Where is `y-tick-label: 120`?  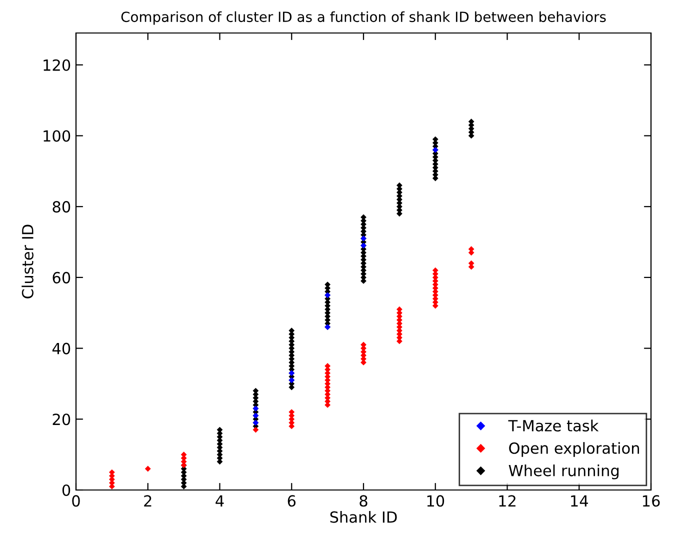
y-tick-label: 120 is located at coordinates (57, 65).